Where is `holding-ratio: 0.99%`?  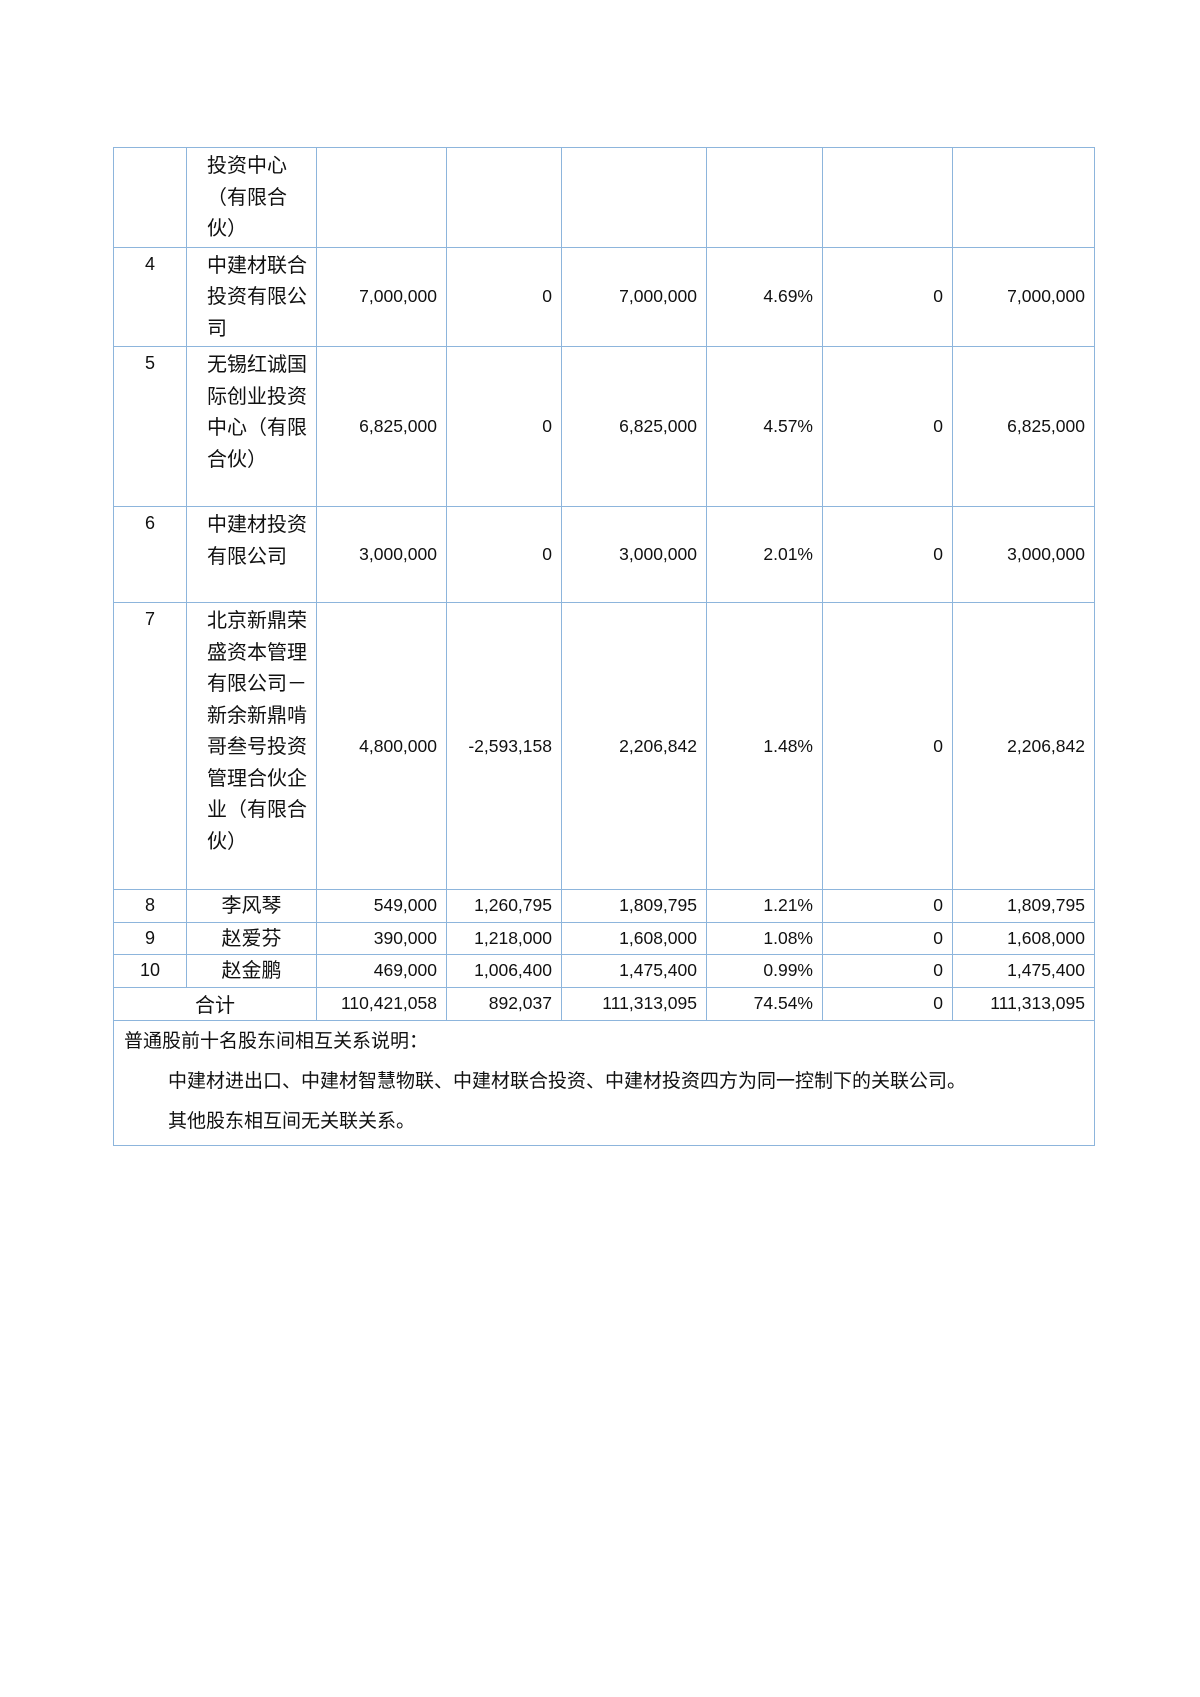 holding-ratio: 0.99% is located at coordinates (764, 971).